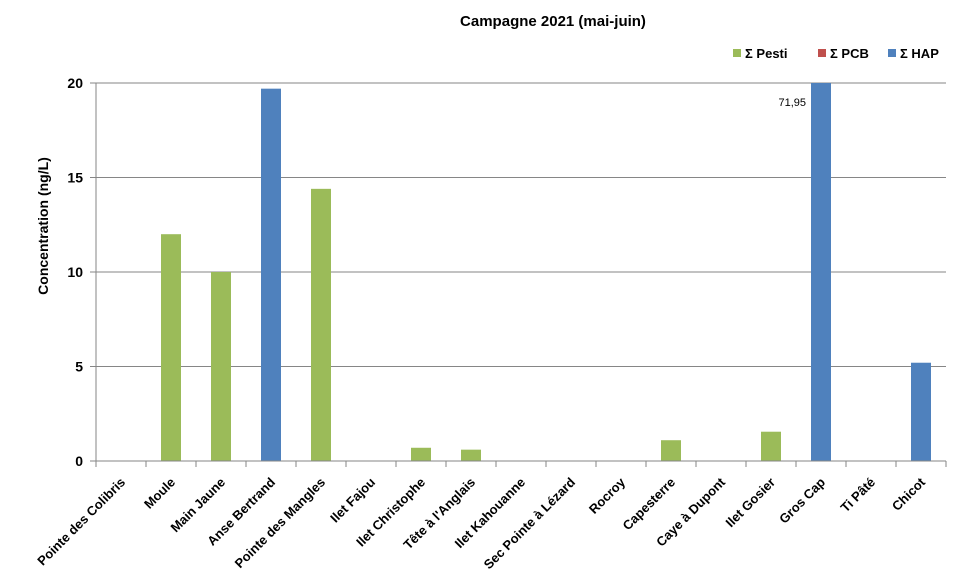 The width and height of the screenshot is (963, 587). I want to click on x-tick-label: Pointe des Mangles, so click(280, 523).